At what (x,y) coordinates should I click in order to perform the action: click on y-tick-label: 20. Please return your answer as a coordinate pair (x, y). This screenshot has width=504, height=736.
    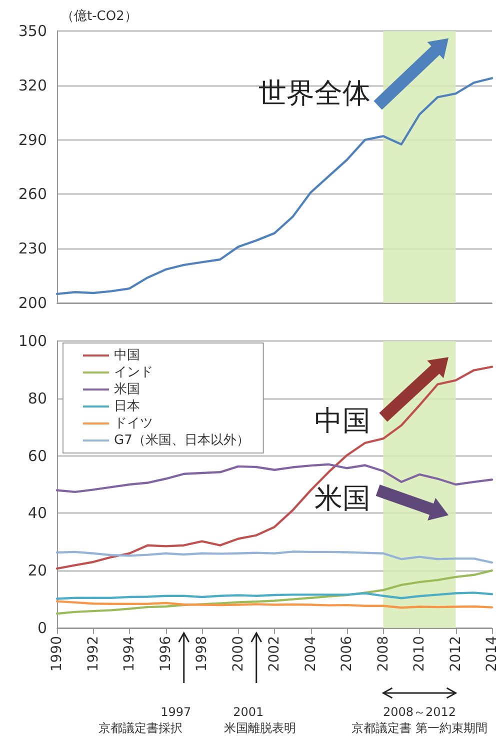
    Looking at the image, I should click on (37, 571).